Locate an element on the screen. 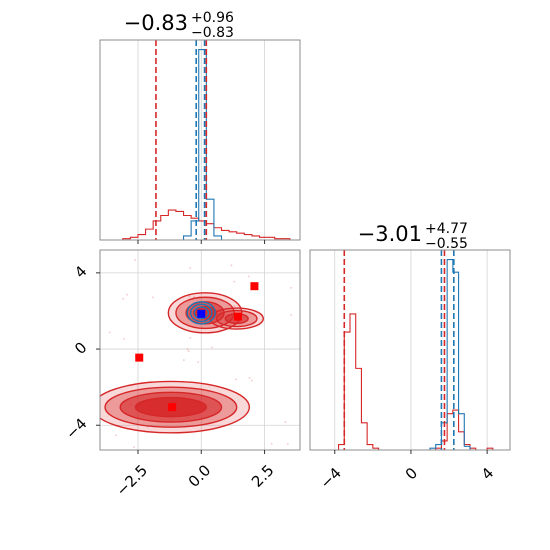  panel-bottom-right-x-tick-label: −4 is located at coordinates (331, 478).